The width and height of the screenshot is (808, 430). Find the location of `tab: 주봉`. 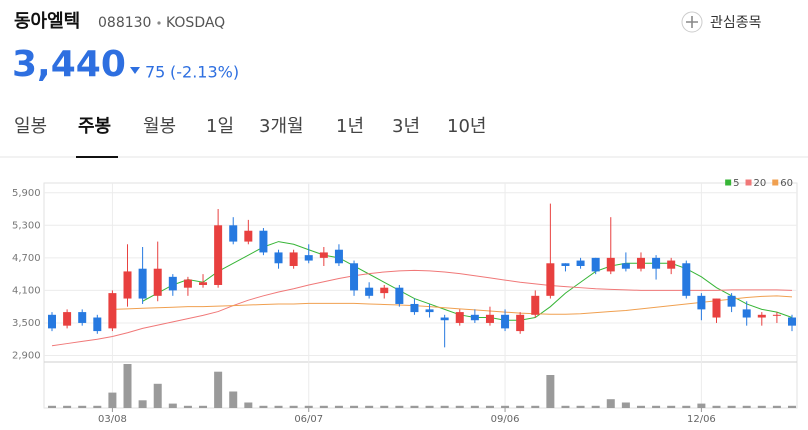

tab: 주봉 is located at coordinates (94, 126).